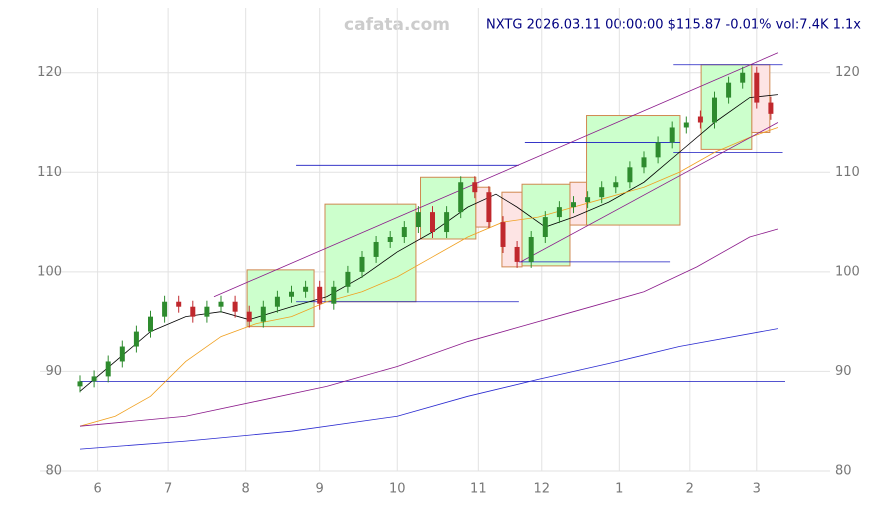 Image resolution: width=871 pixels, height=505 pixels. I want to click on x-tick-label: 11, so click(478, 489).